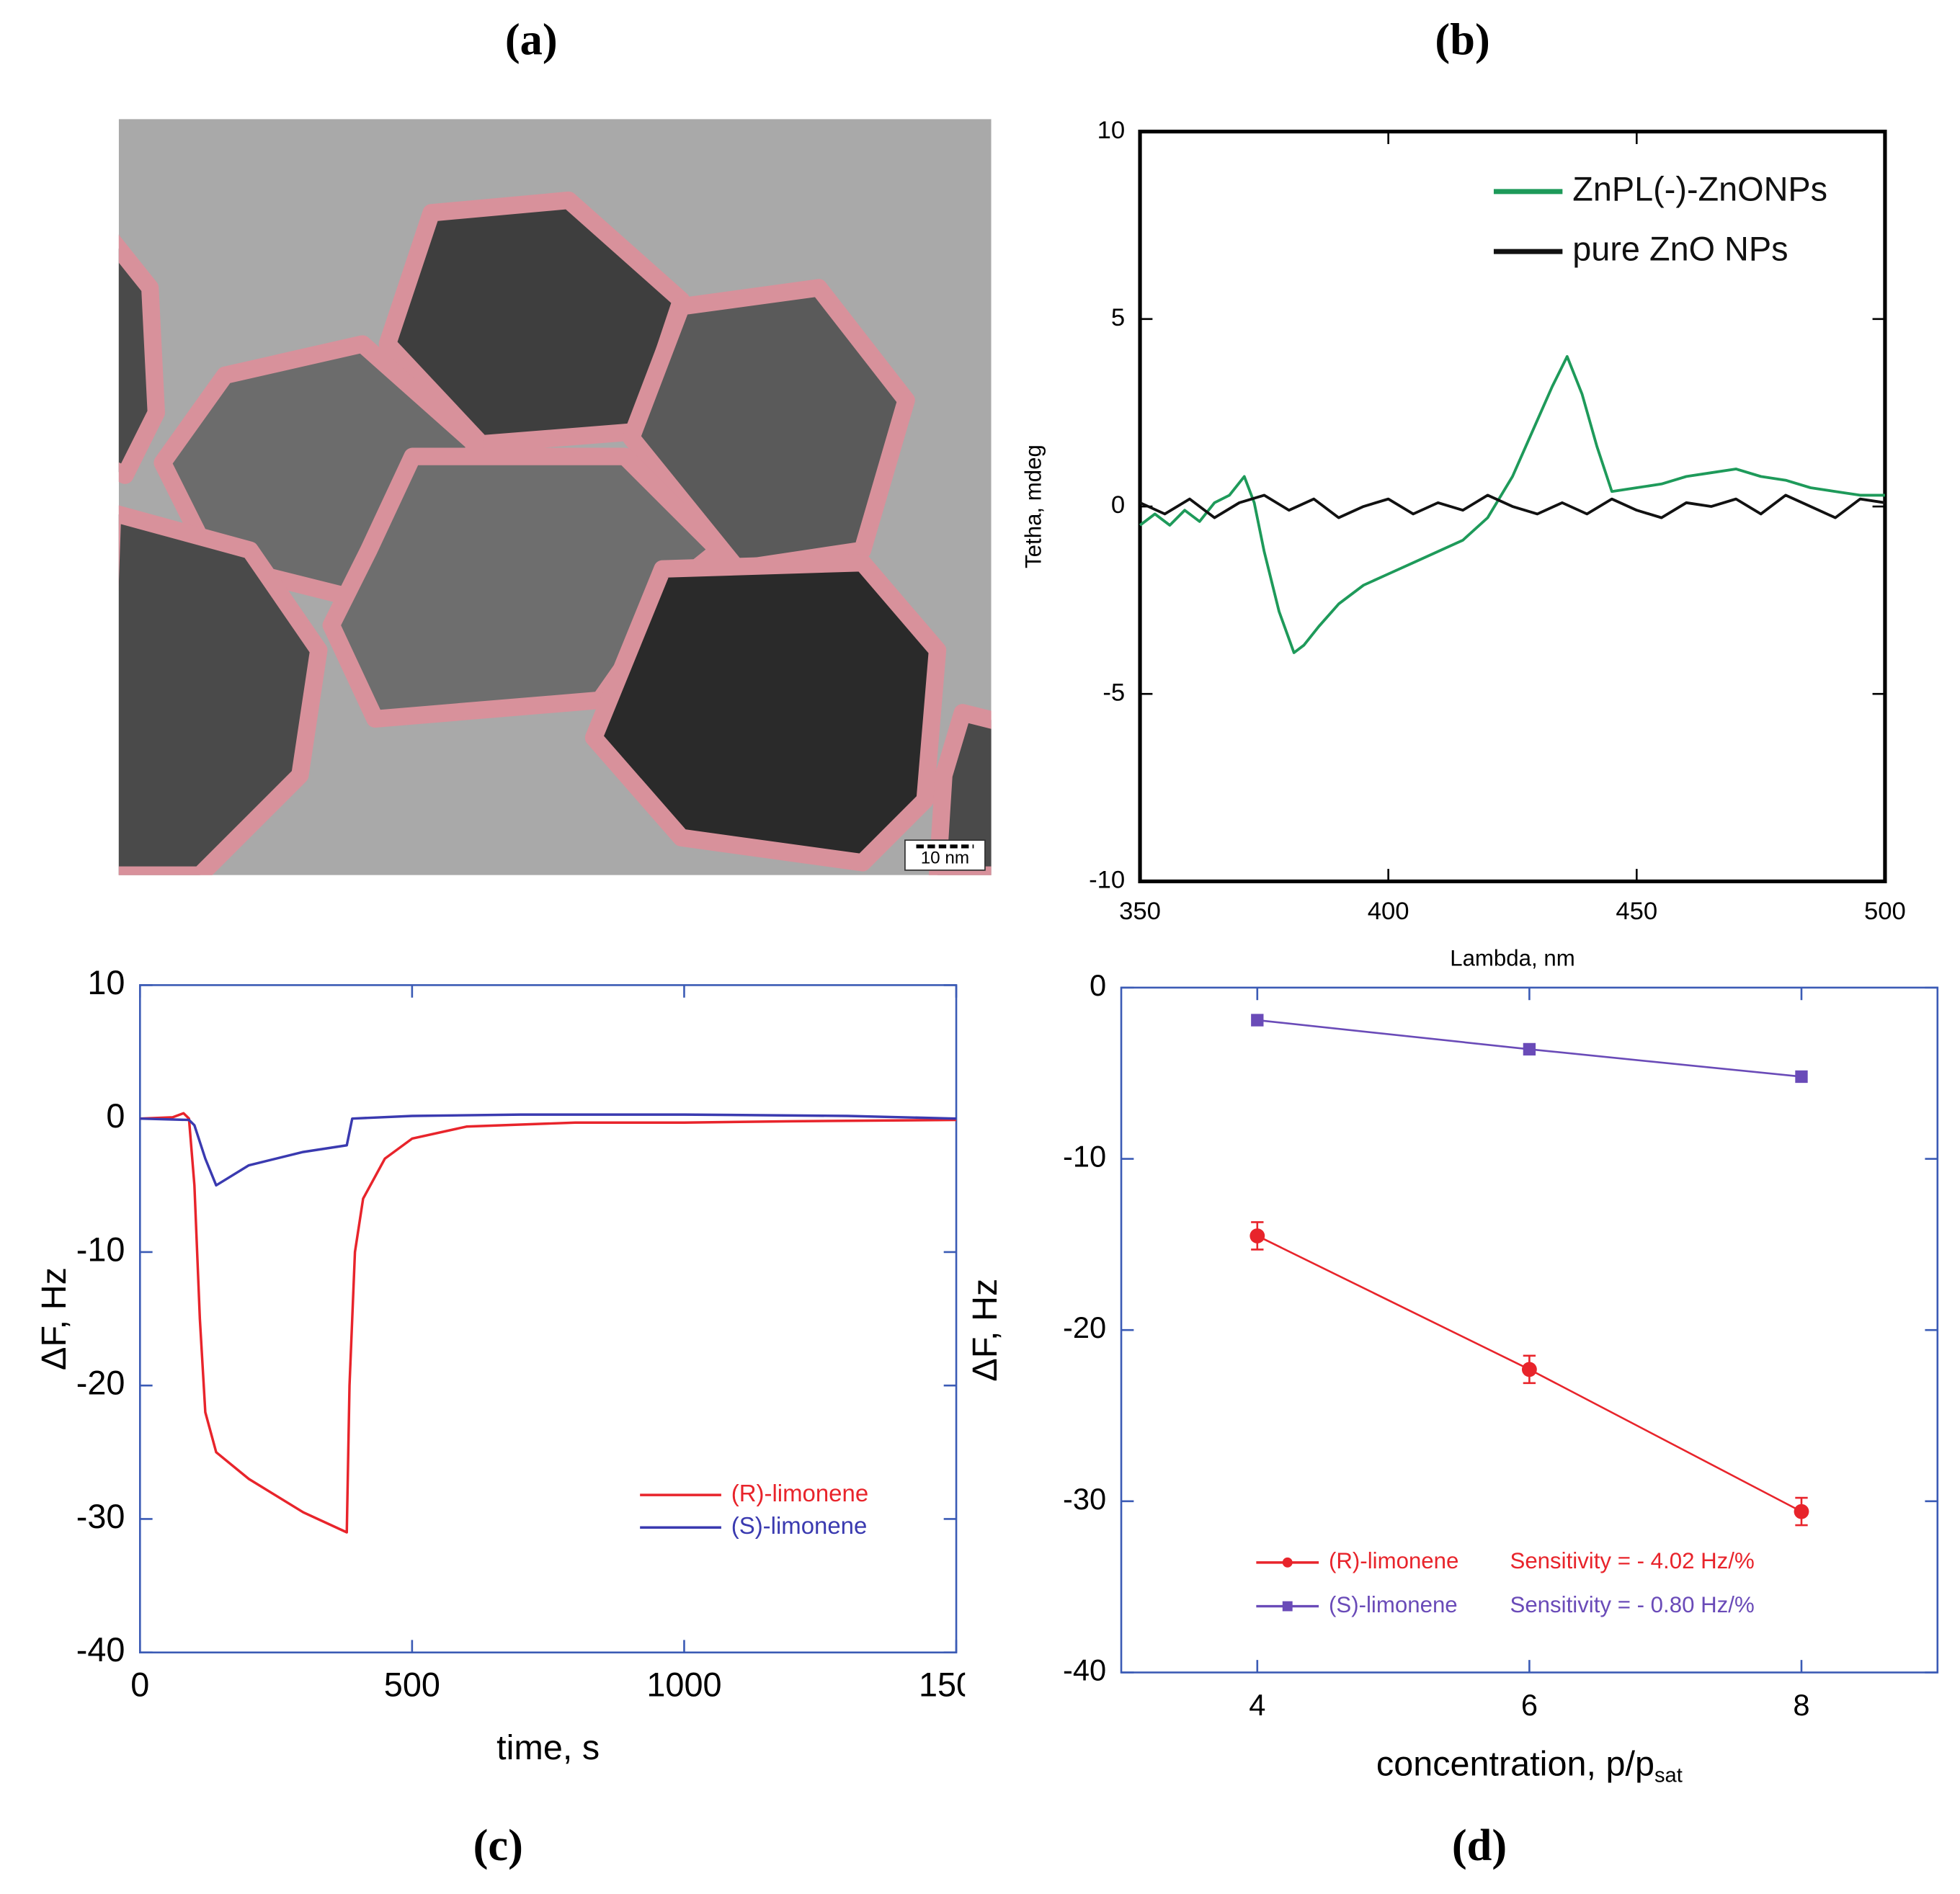  I want to click on panel-label: (c), so click(498, 1845).